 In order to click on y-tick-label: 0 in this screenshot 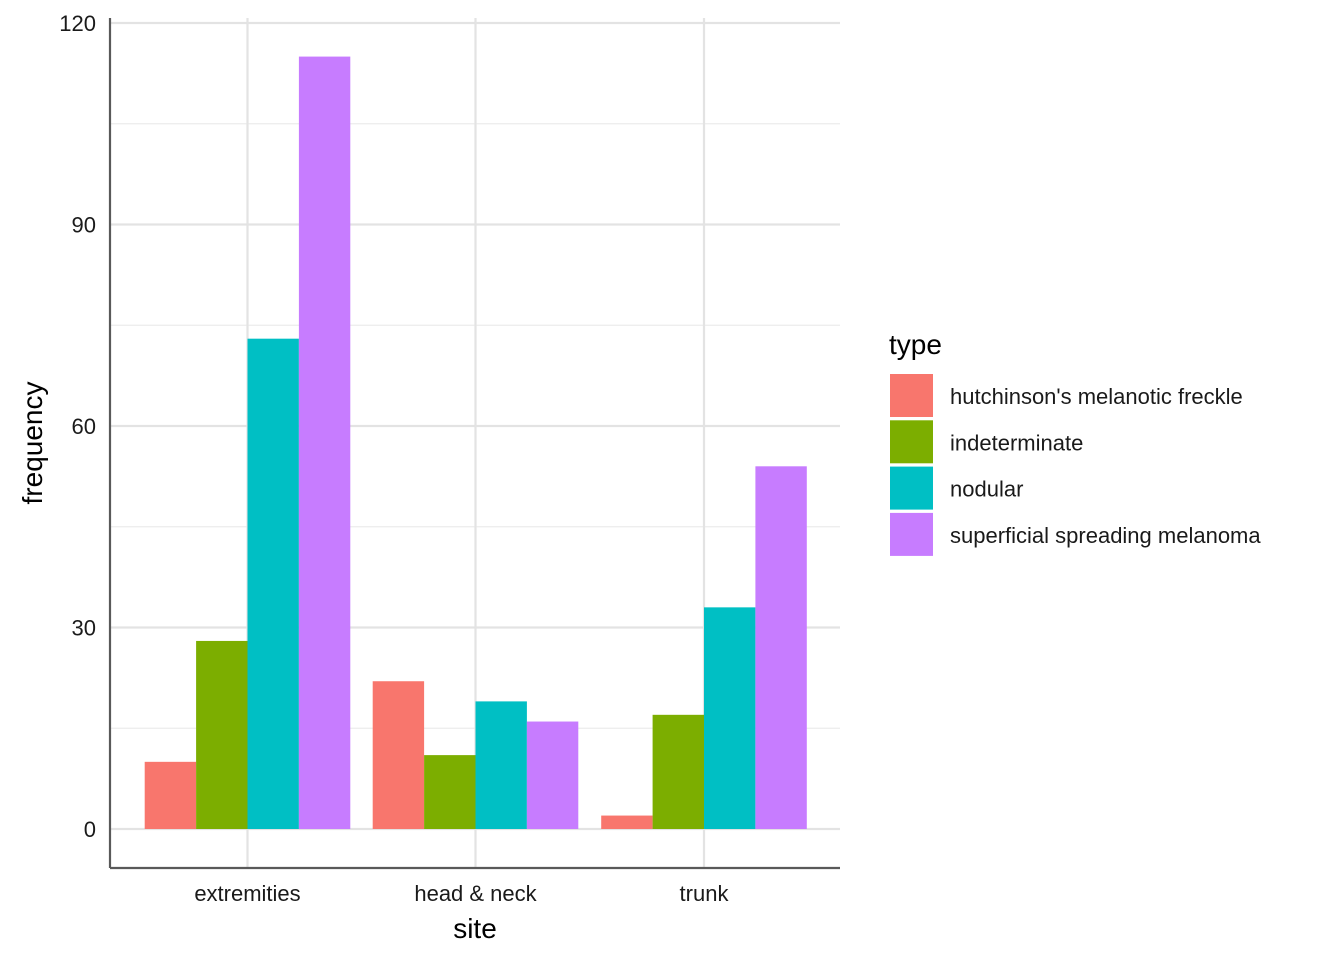, I will do `click(90, 829)`.